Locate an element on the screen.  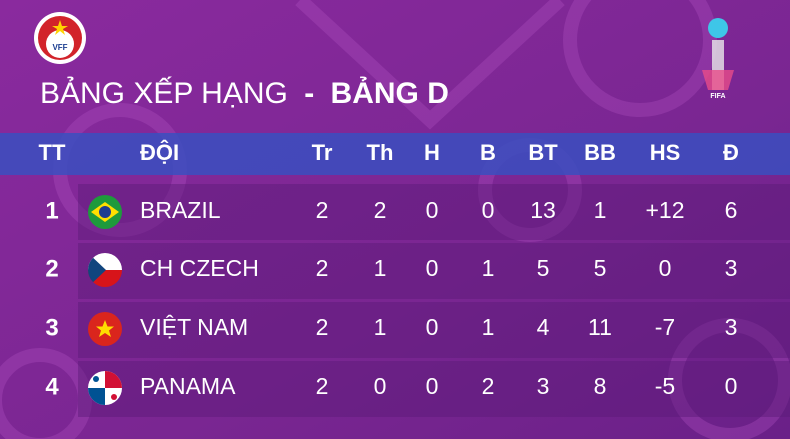
flag-czech is located at coordinates (105, 270).